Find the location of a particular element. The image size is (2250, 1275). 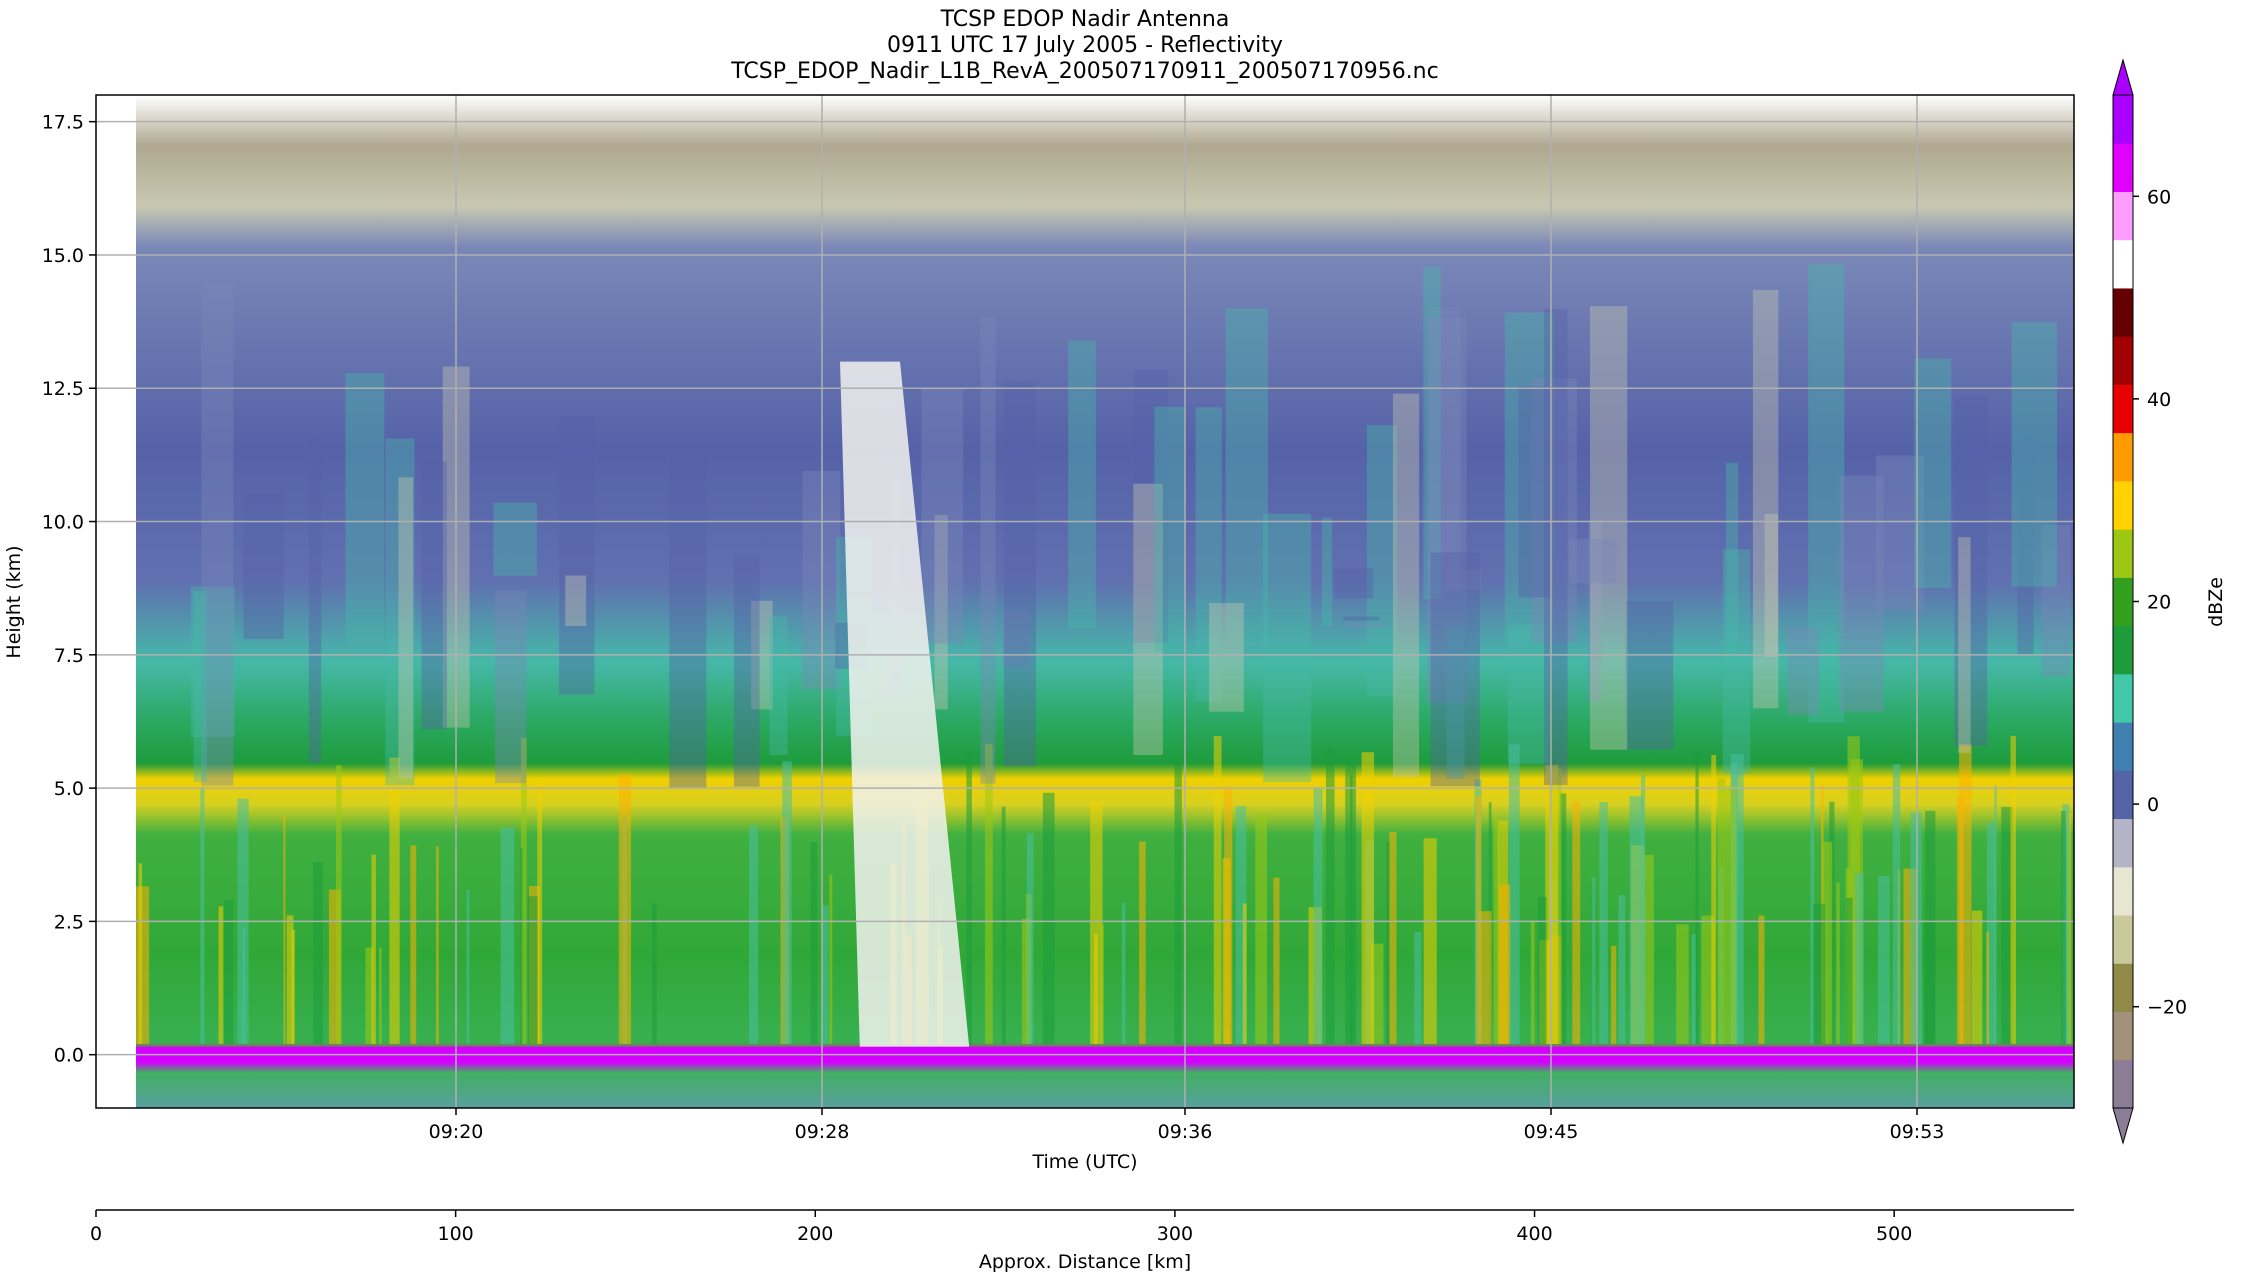

distance-tick-label: 400 is located at coordinates (1534, 1234).